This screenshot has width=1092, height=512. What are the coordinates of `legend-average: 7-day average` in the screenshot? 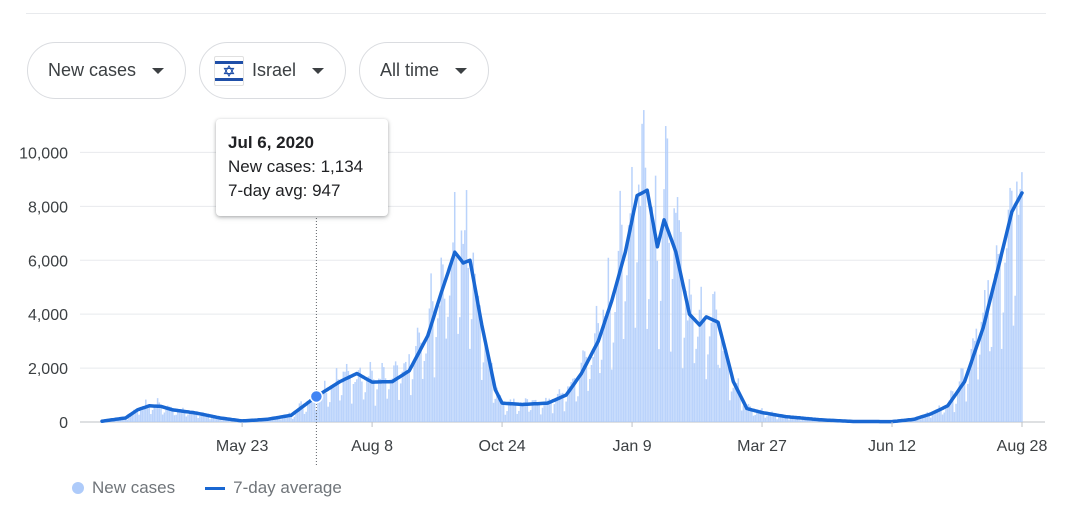 It's located at (287, 487).